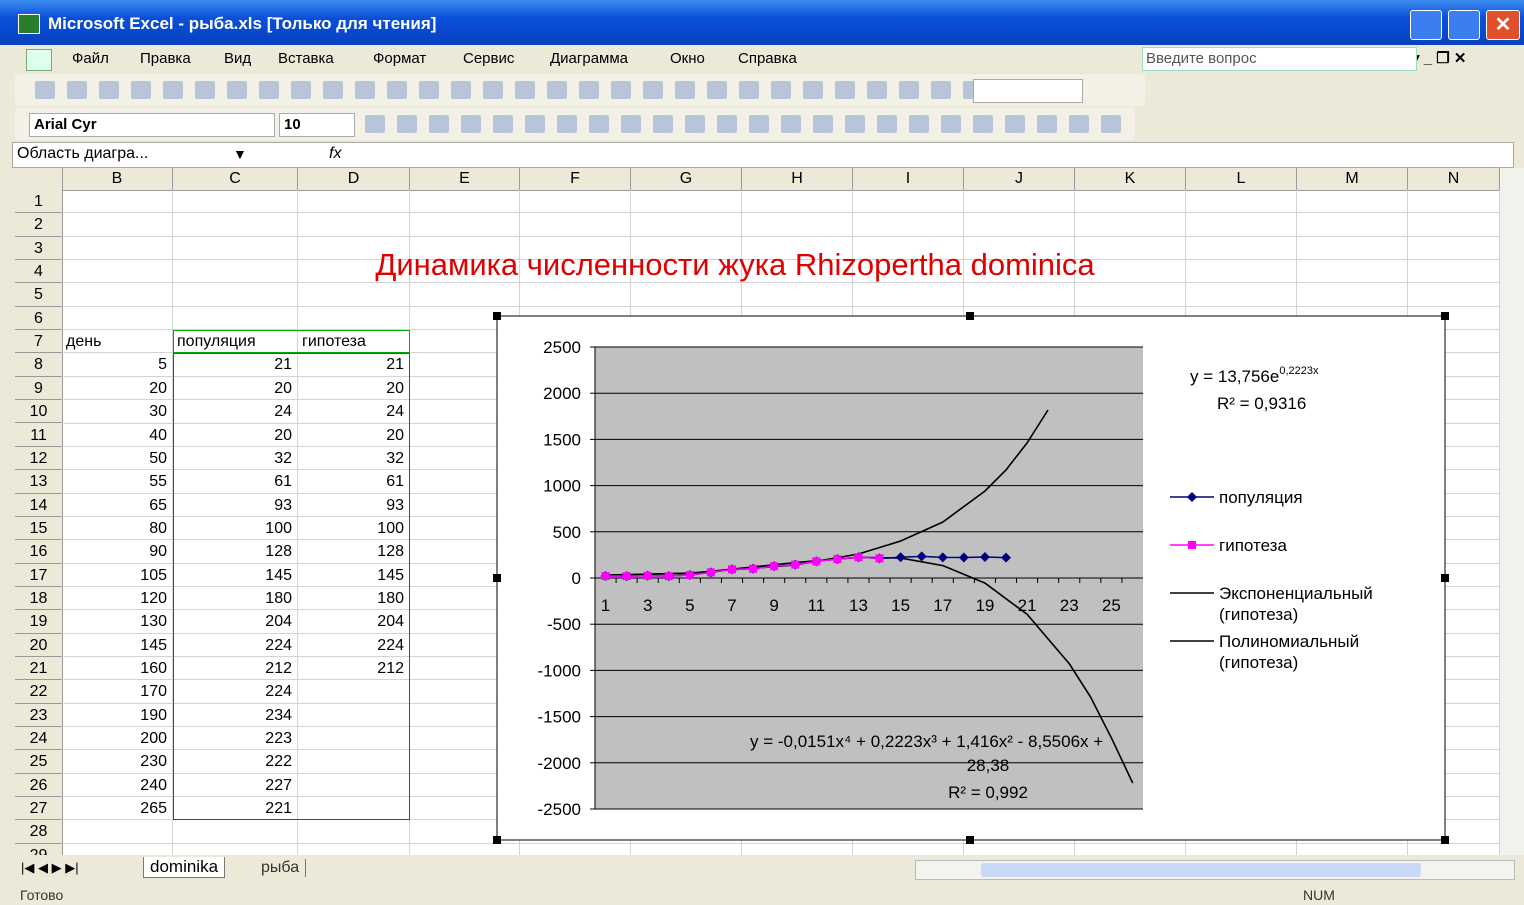  I want to click on row-header: 29, so click(38, 849).